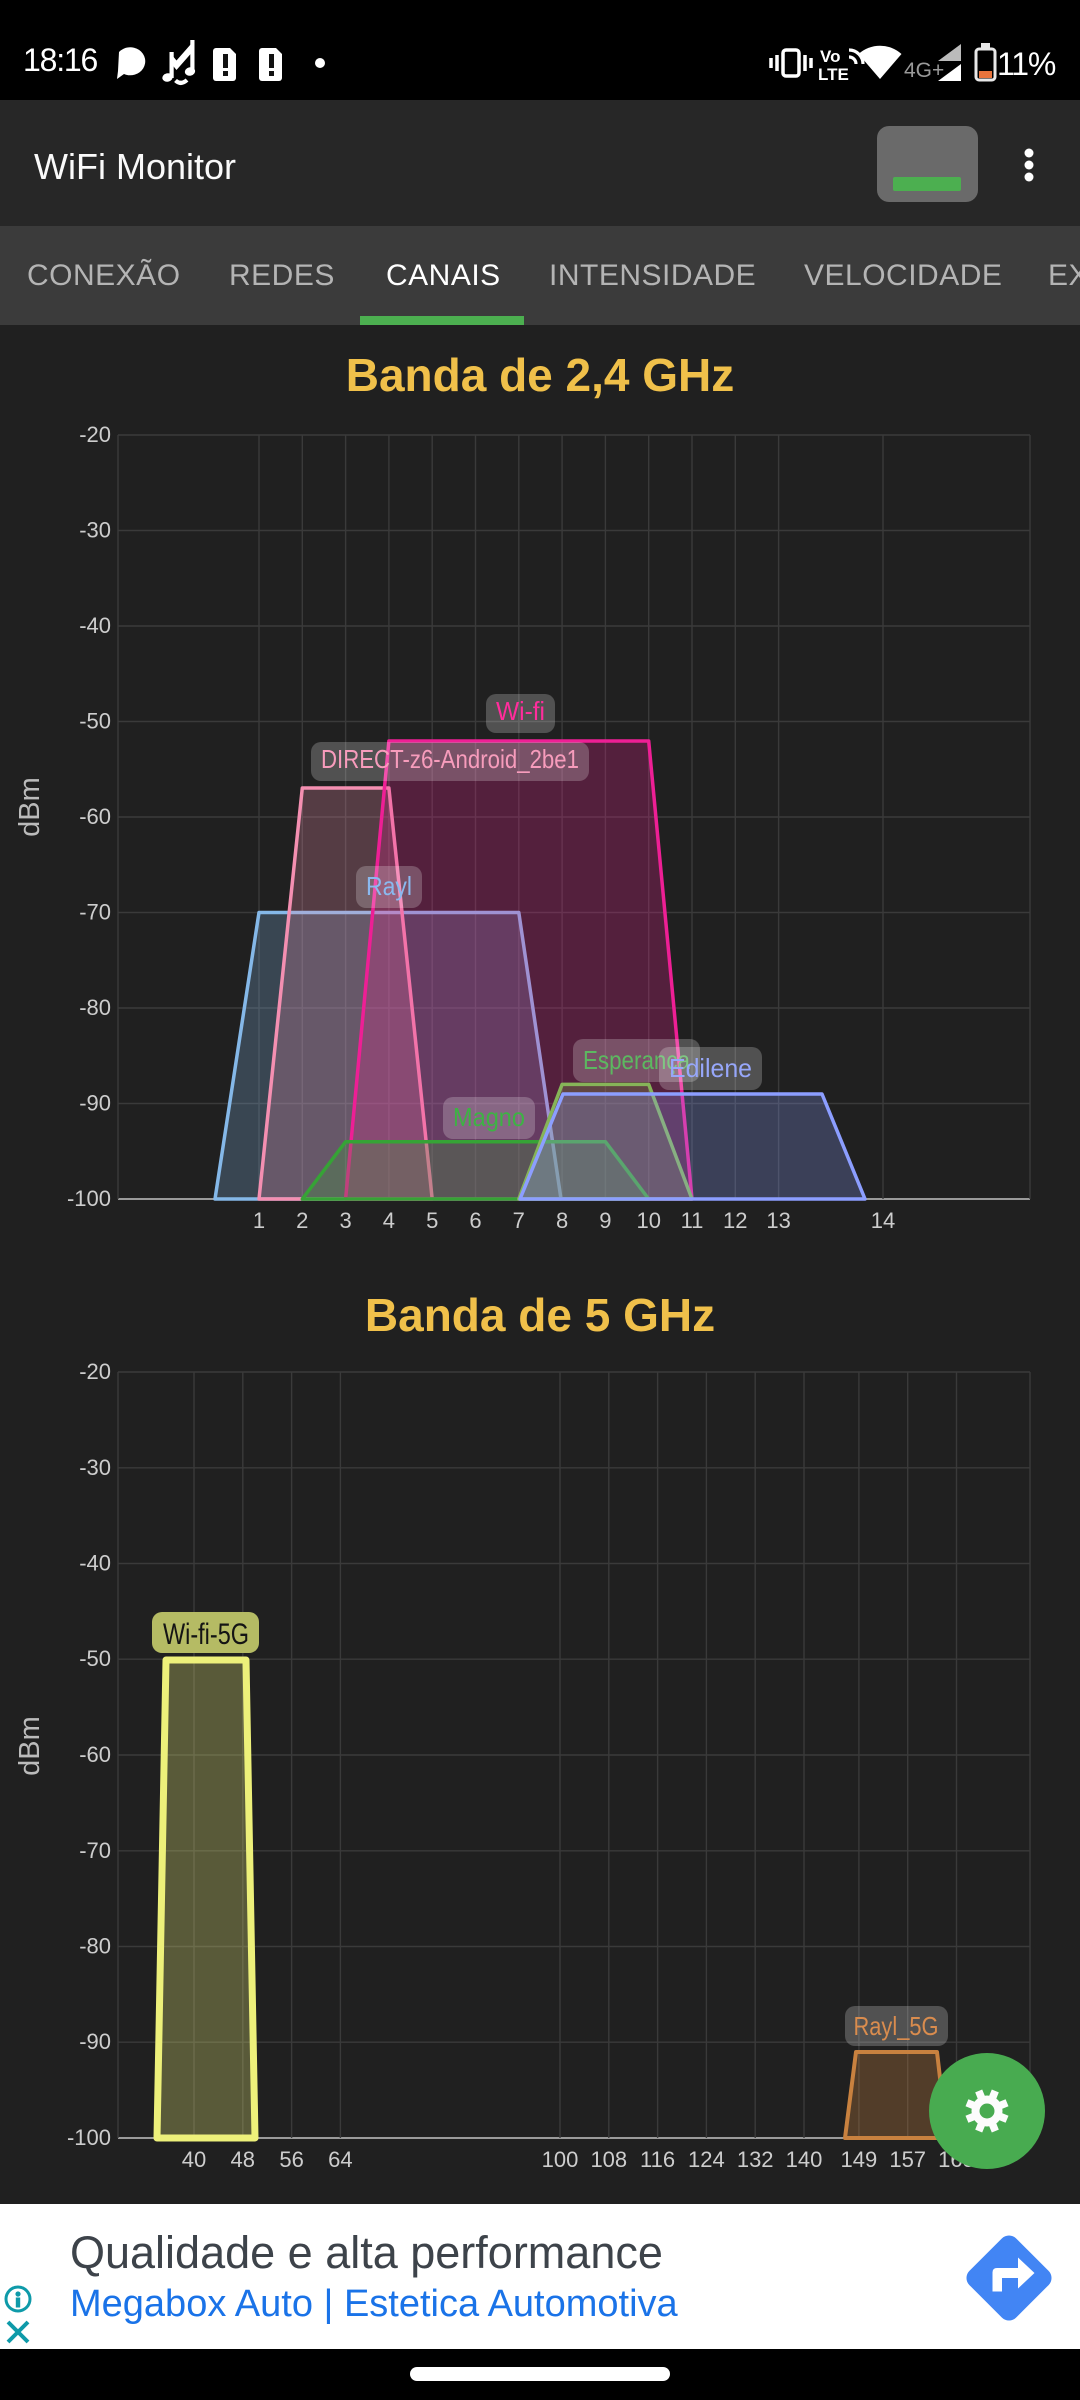 The image size is (1080, 2400). I want to click on svg-text: Vo, so click(830, 56).